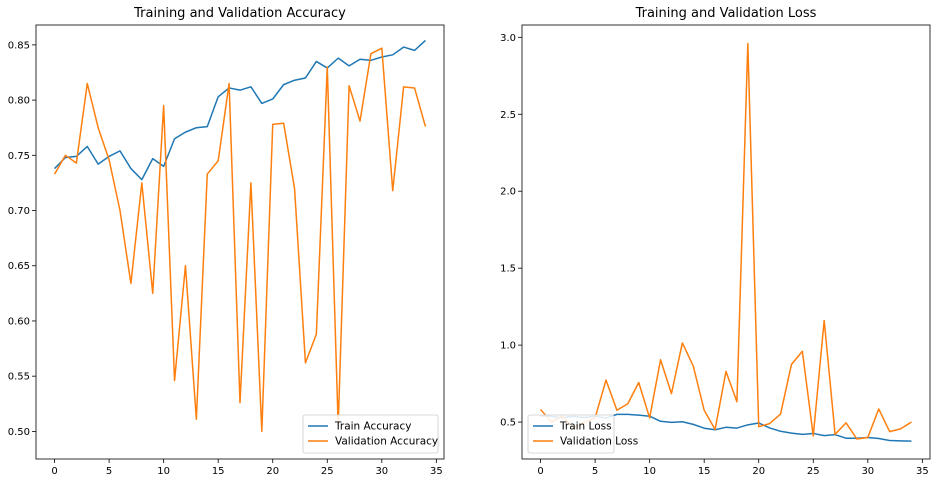  Describe the element at coordinates (585, 427) in the screenshot. I see `legend-label: Train Loss` at that location.